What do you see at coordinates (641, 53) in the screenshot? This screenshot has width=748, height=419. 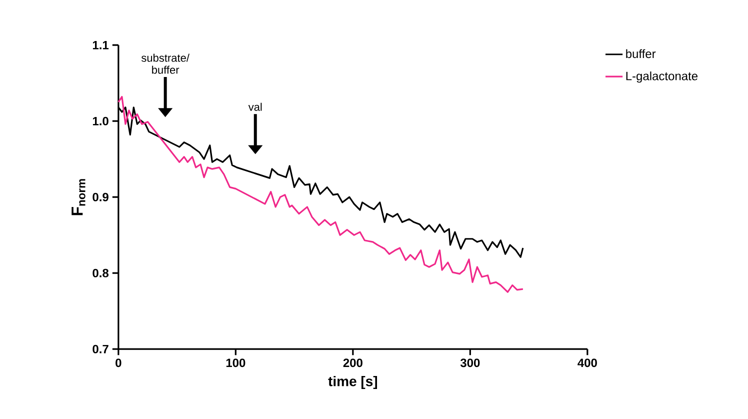 I see `legend-label: buffer` at bounding box center [641, 53].